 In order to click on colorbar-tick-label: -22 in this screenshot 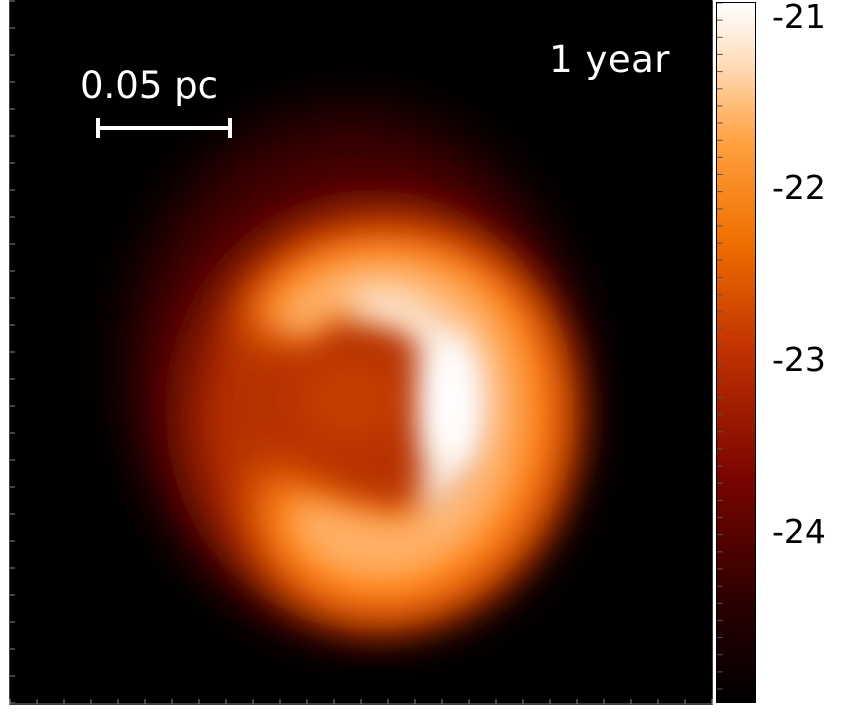, I will do `click(799, 187)`.